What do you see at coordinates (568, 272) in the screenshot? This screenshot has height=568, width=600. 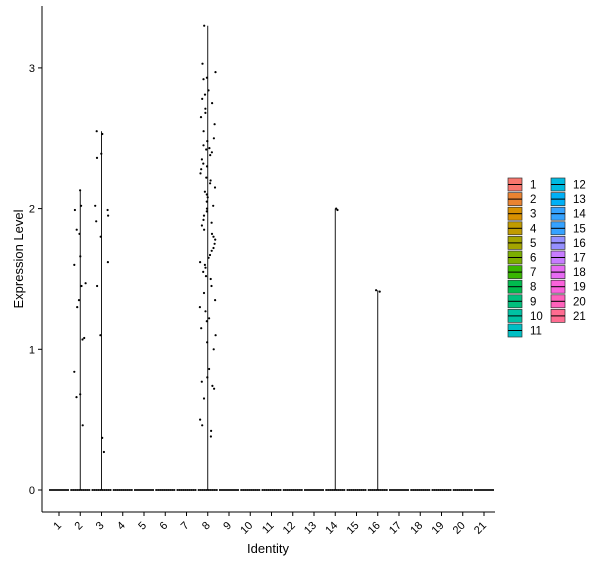 I see `legend-item-18: 18` at bounding box center [568, 272].